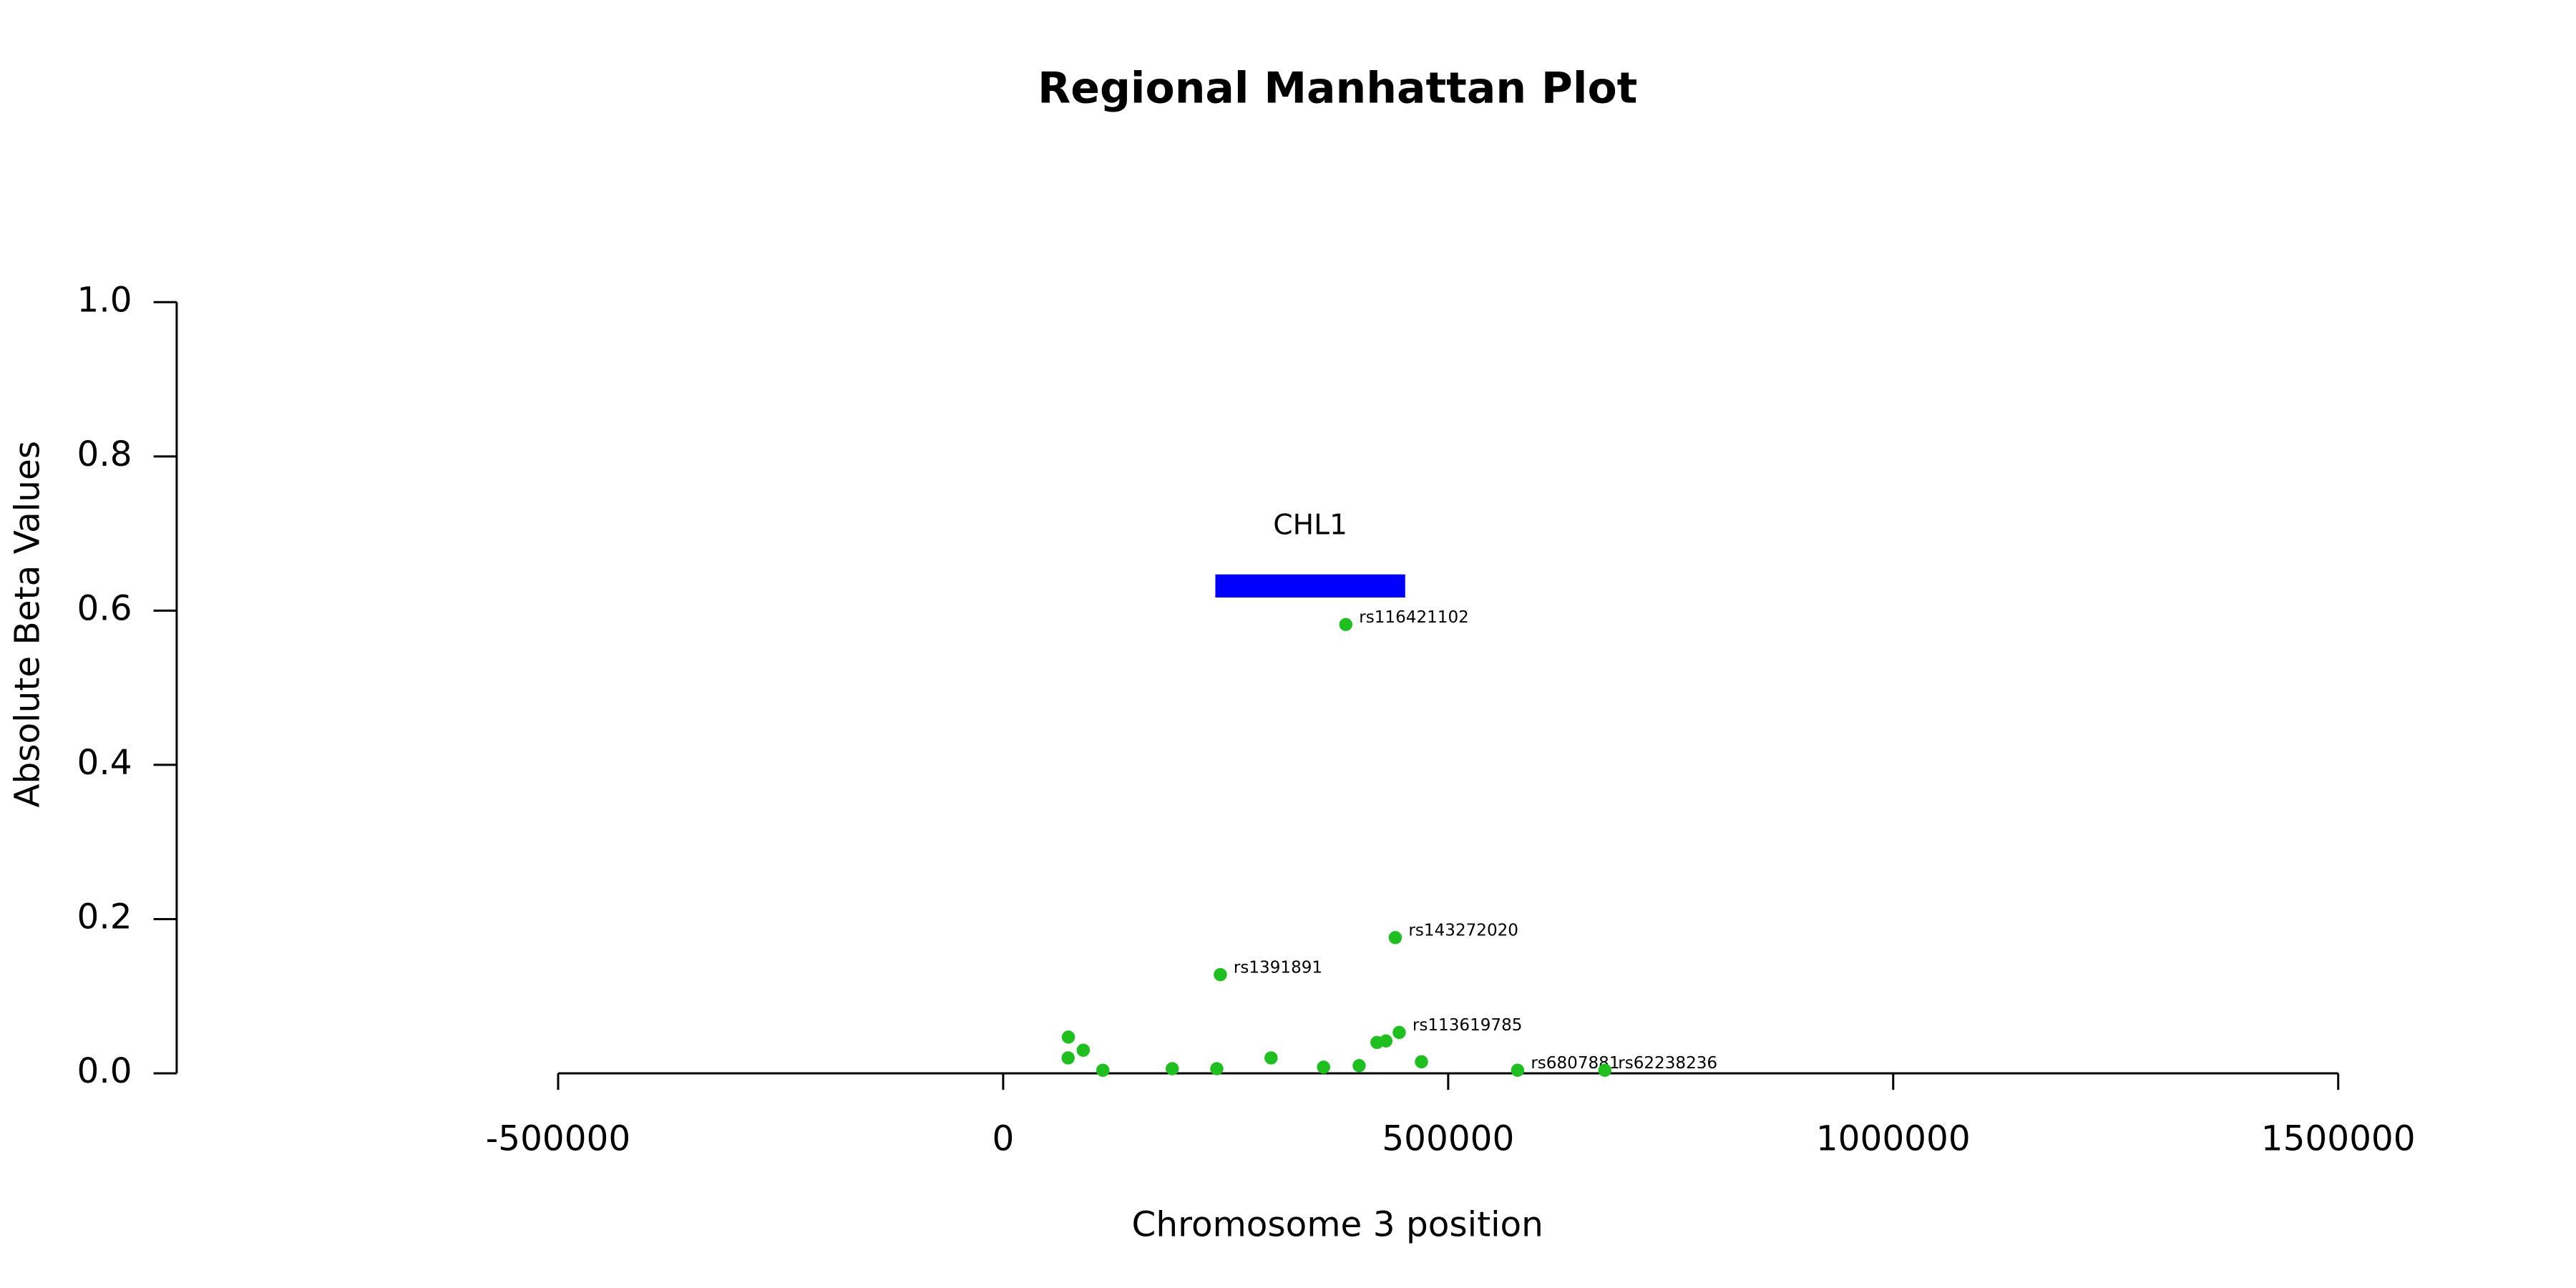 This screenshot has height=1288, width=2576. Describe the element at coordinates (1310, 525) in the screenshot. I see `gene-label: CHL1` at that location.